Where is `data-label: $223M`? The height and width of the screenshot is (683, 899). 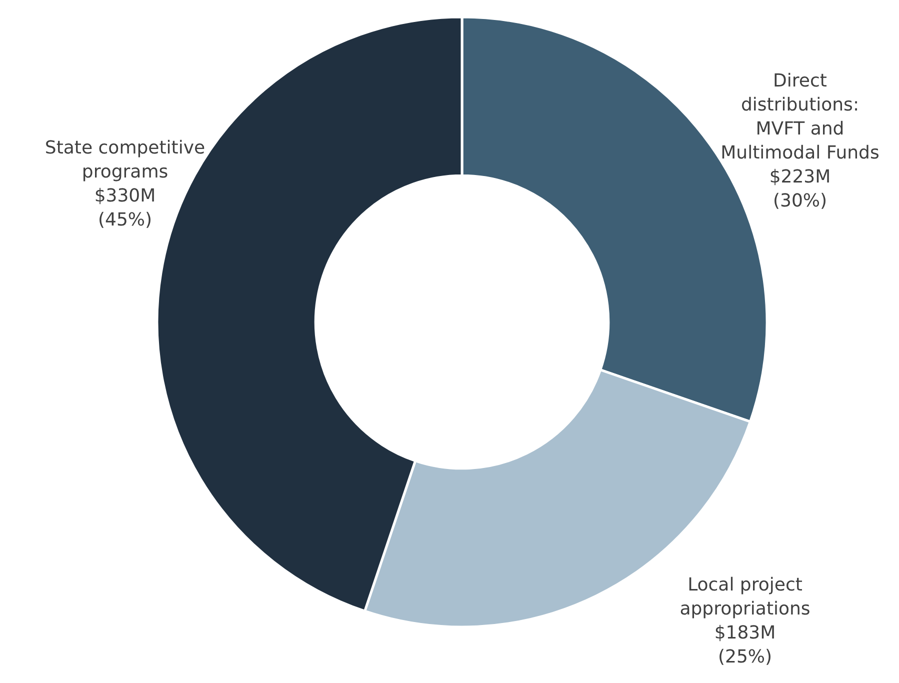 data-label: $223M is located at coordinates (800, 177).